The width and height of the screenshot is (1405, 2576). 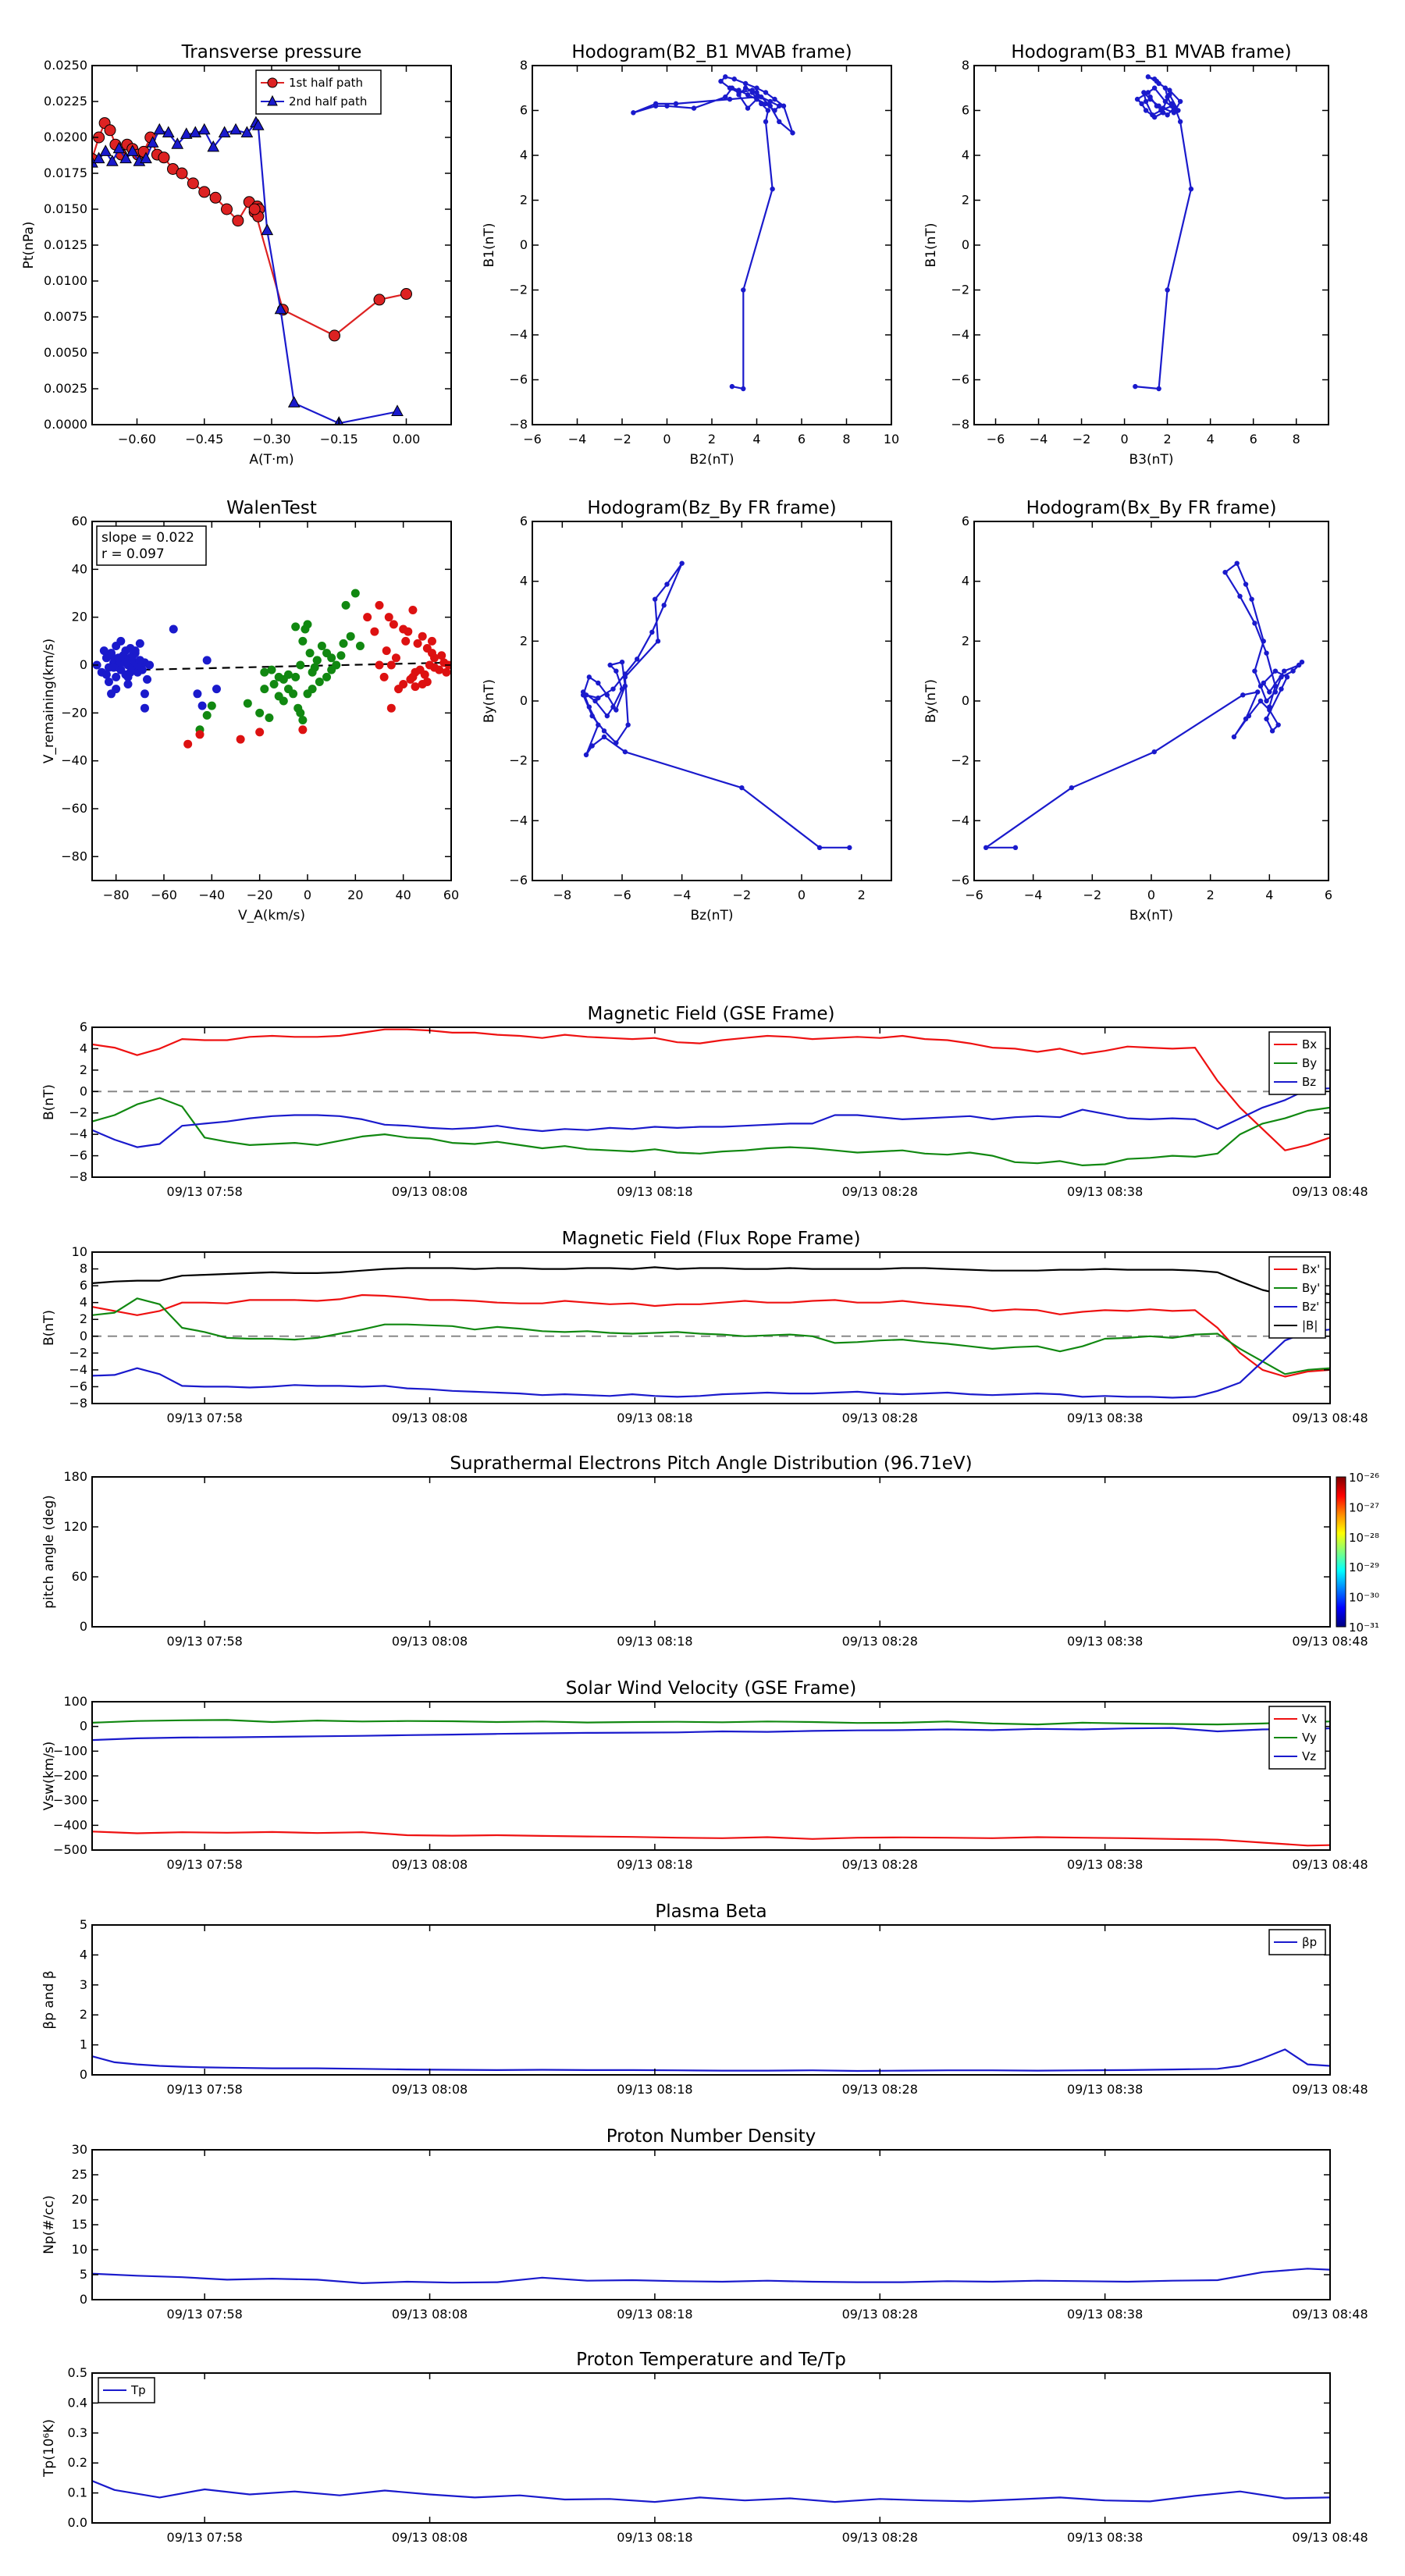 What do you see at coordinates (667, 439) in the screenshot?
I see `x-tick-label: 0` at bounding box center [667, 439].